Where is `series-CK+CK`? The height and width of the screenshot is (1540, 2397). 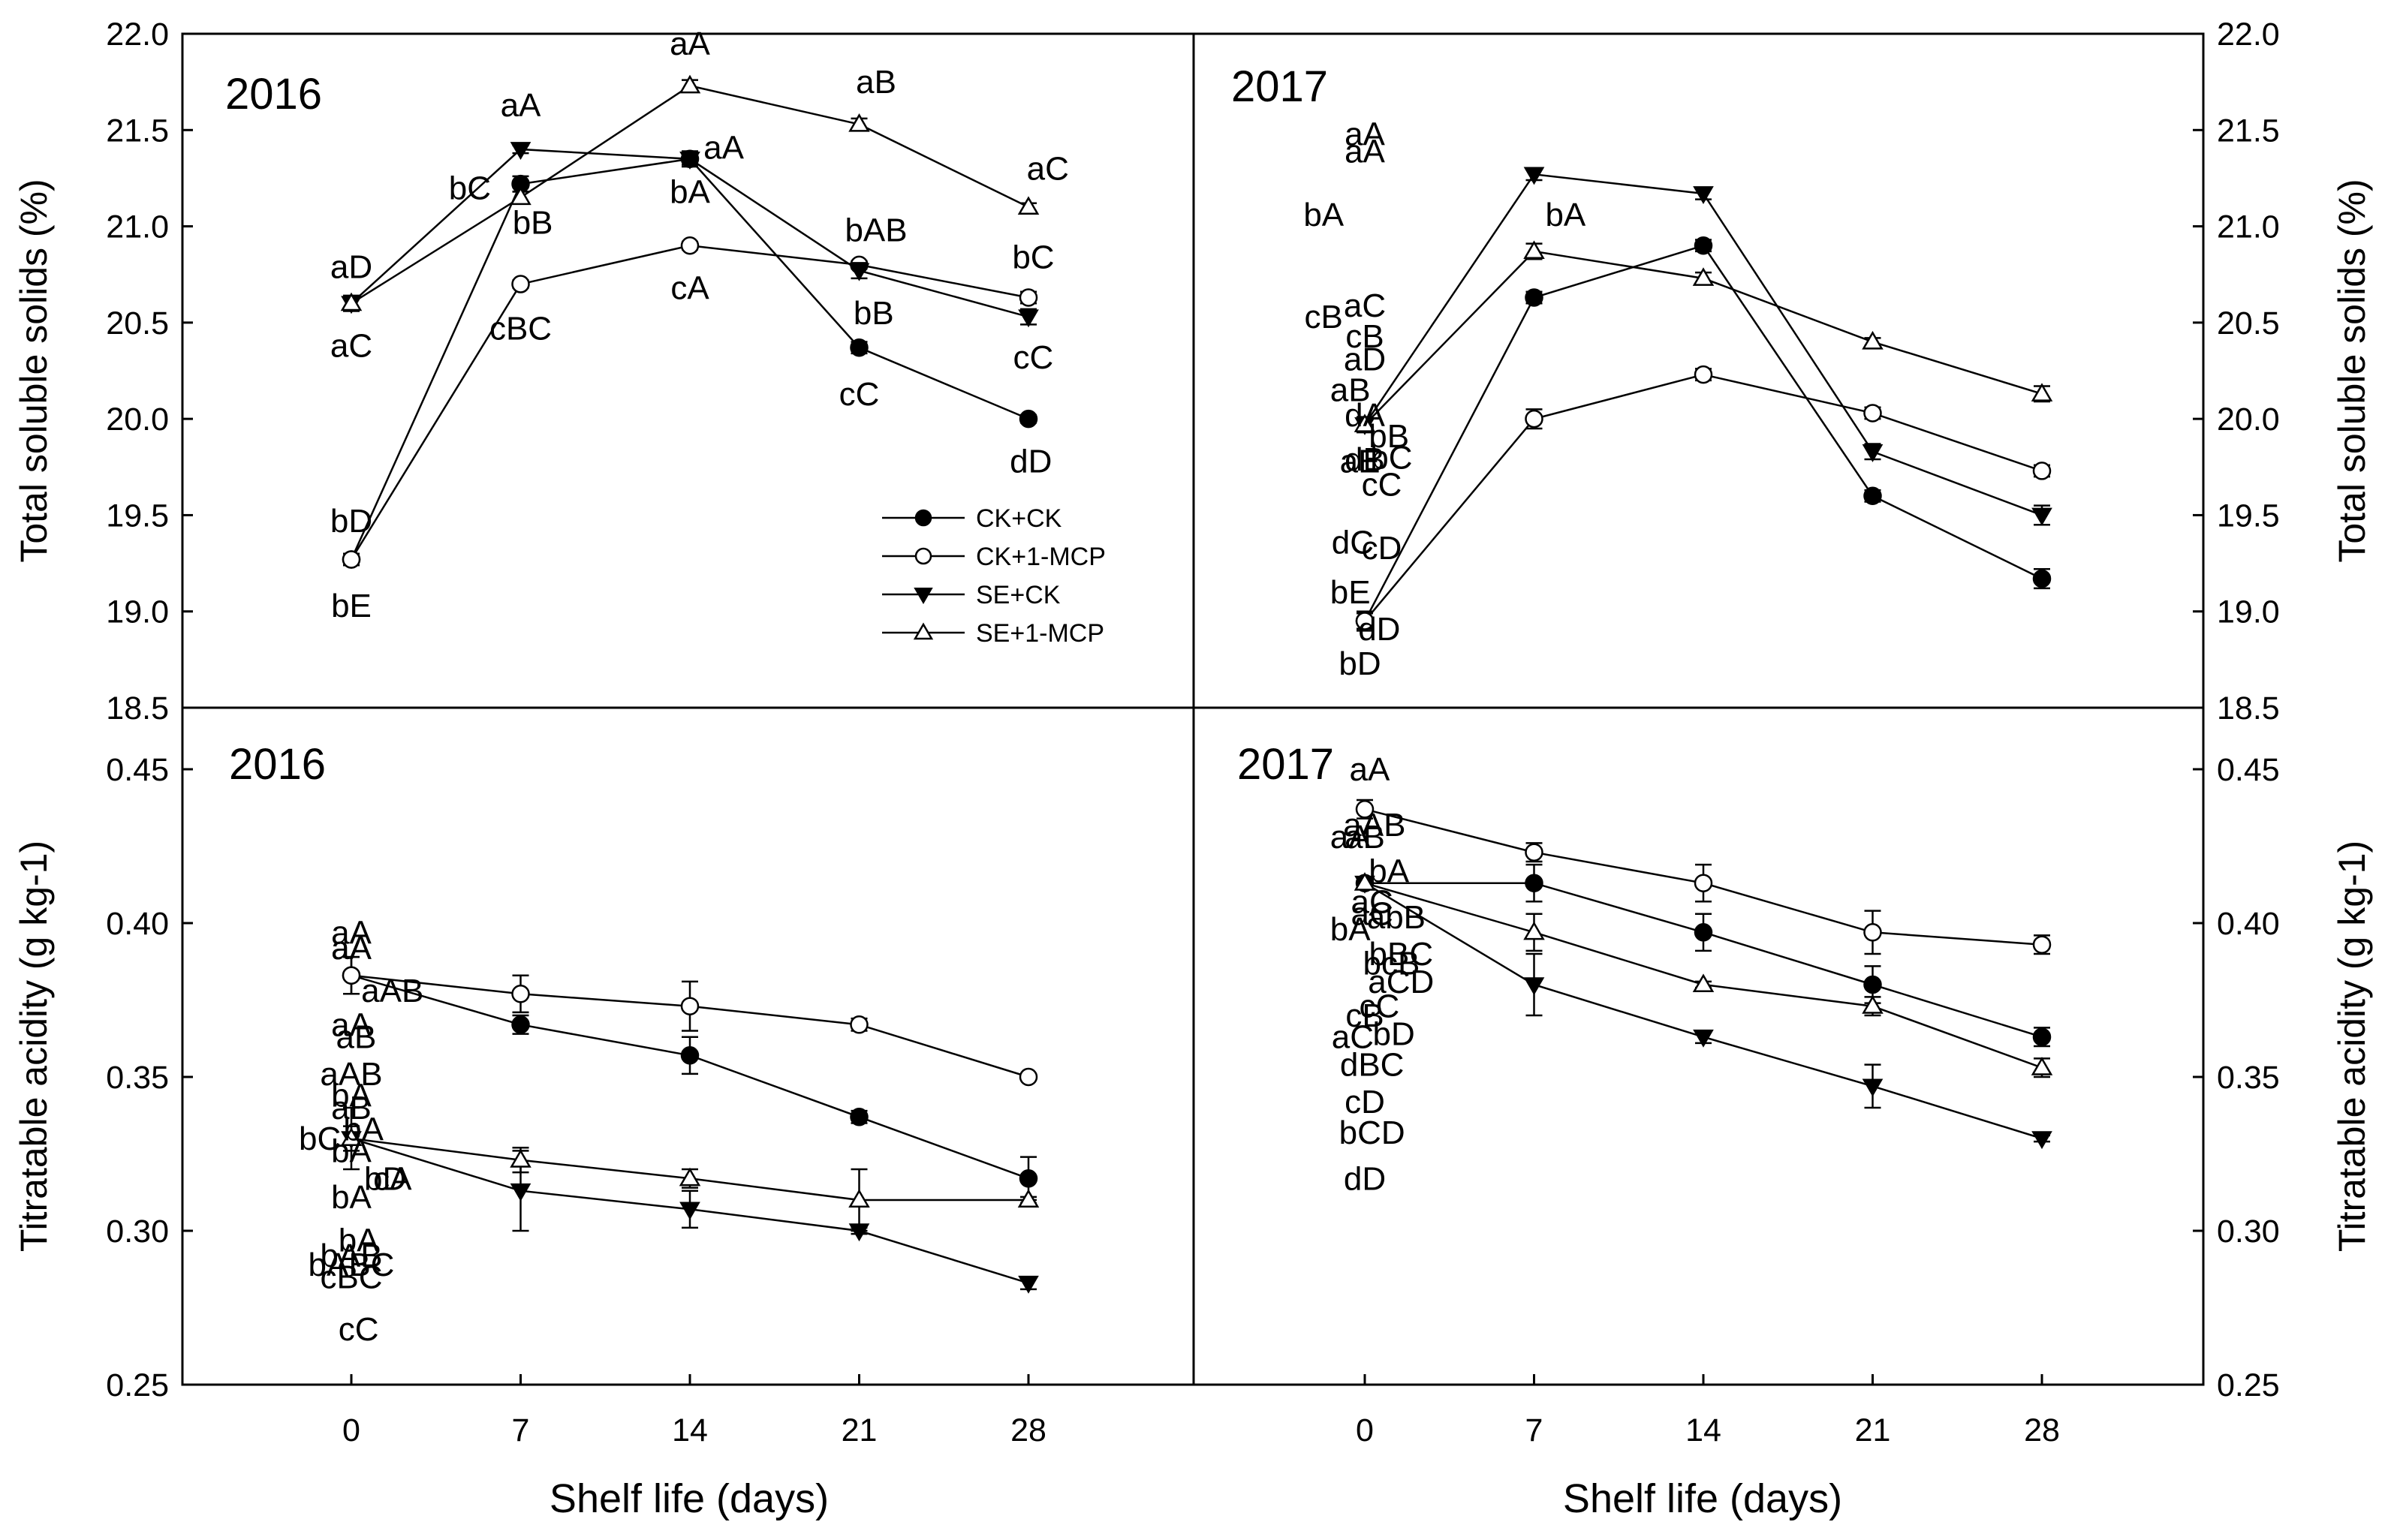 series-CK+CK is located at coordinates (690, 359).